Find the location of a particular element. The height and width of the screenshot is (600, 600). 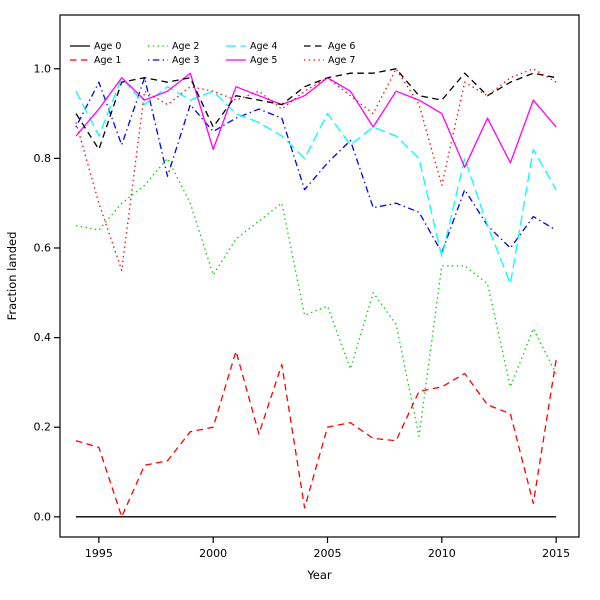

y-tick-label: 1.0 is located at coordinates (43, 68).